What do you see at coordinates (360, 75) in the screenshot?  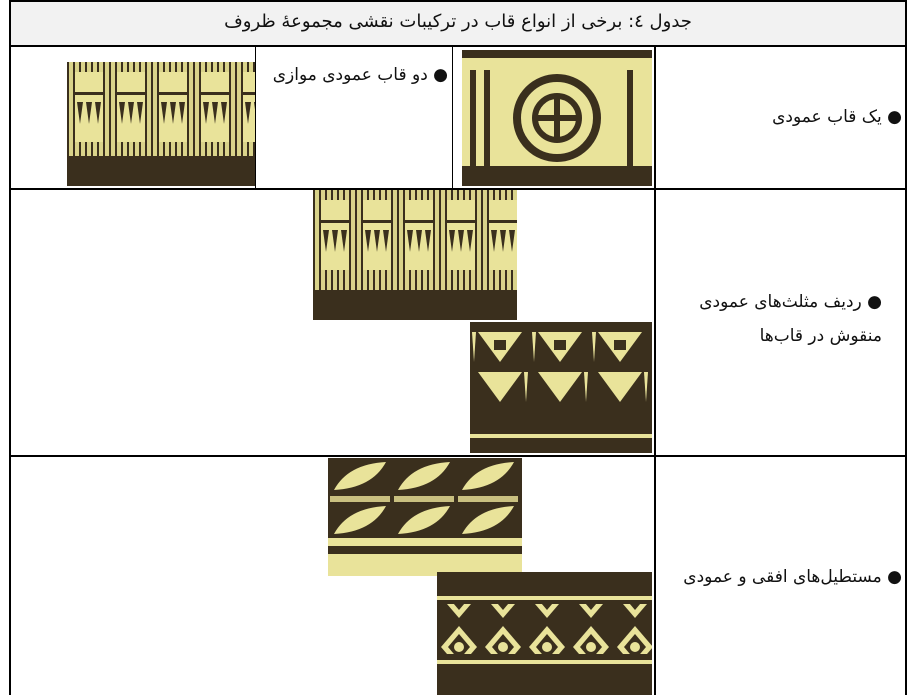 I see `row-label: ● دو قاب عمودی موازی` at bounding box center [360, 75].